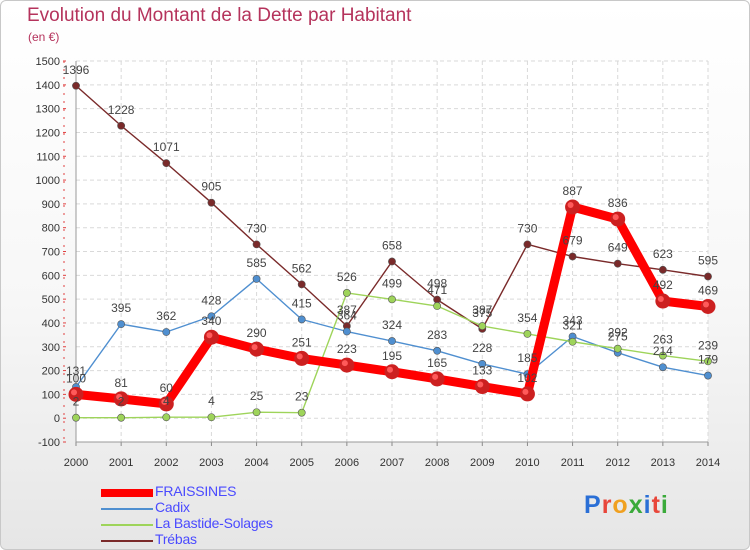 Image resolution: width=750 pixels, height=550 pixels. I want to click on x-tick-label: 2003, so click(211, 463).